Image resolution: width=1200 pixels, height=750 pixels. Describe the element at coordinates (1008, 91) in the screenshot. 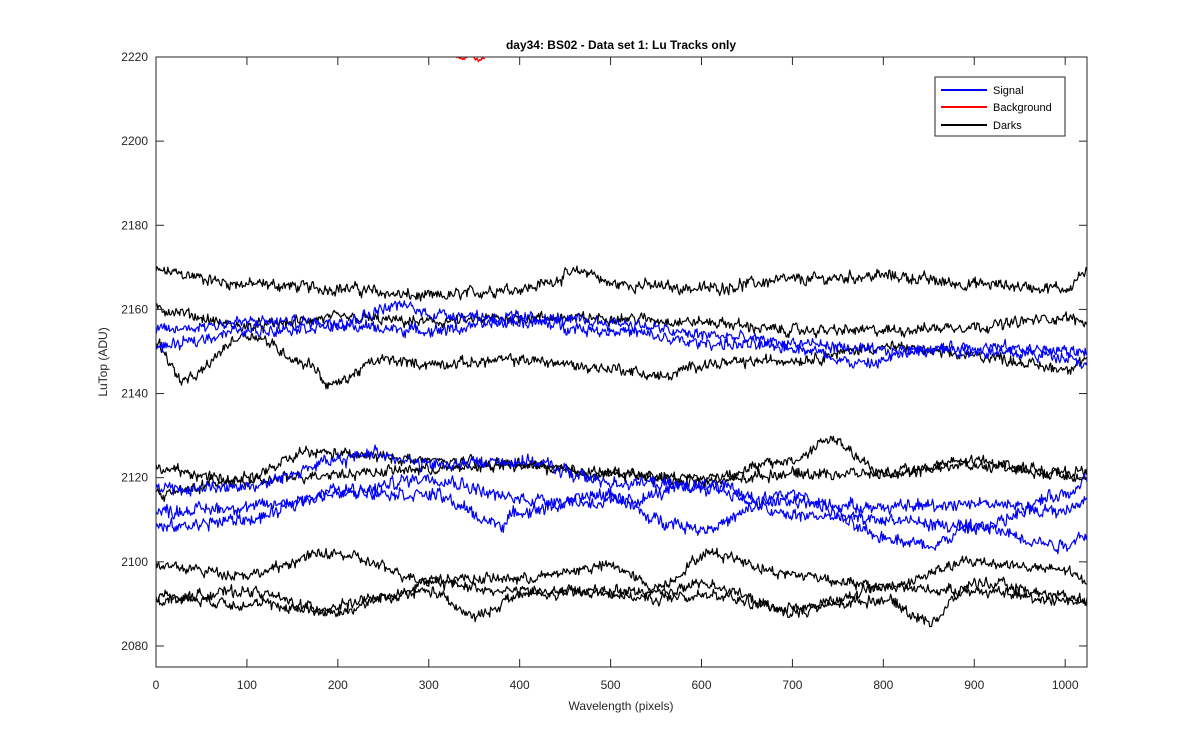

I see `legend-label-signal: Signal` at that location.